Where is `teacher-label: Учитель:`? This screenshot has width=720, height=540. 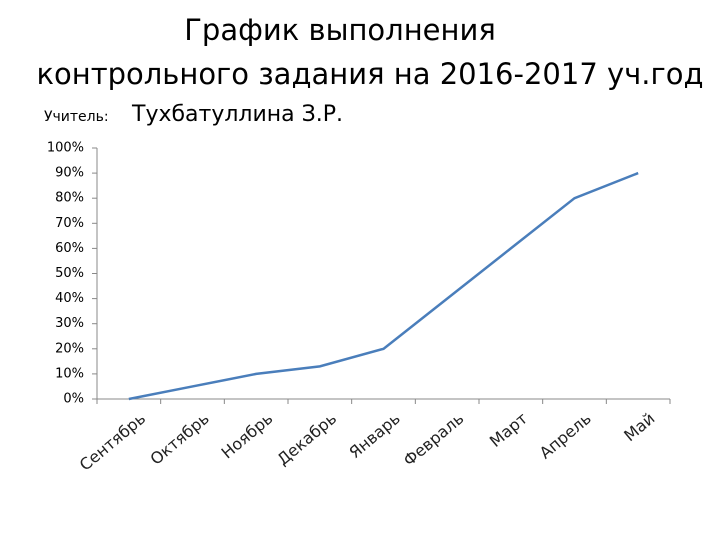 teacher-label: Учитель: is located at coordinates (76, 117).